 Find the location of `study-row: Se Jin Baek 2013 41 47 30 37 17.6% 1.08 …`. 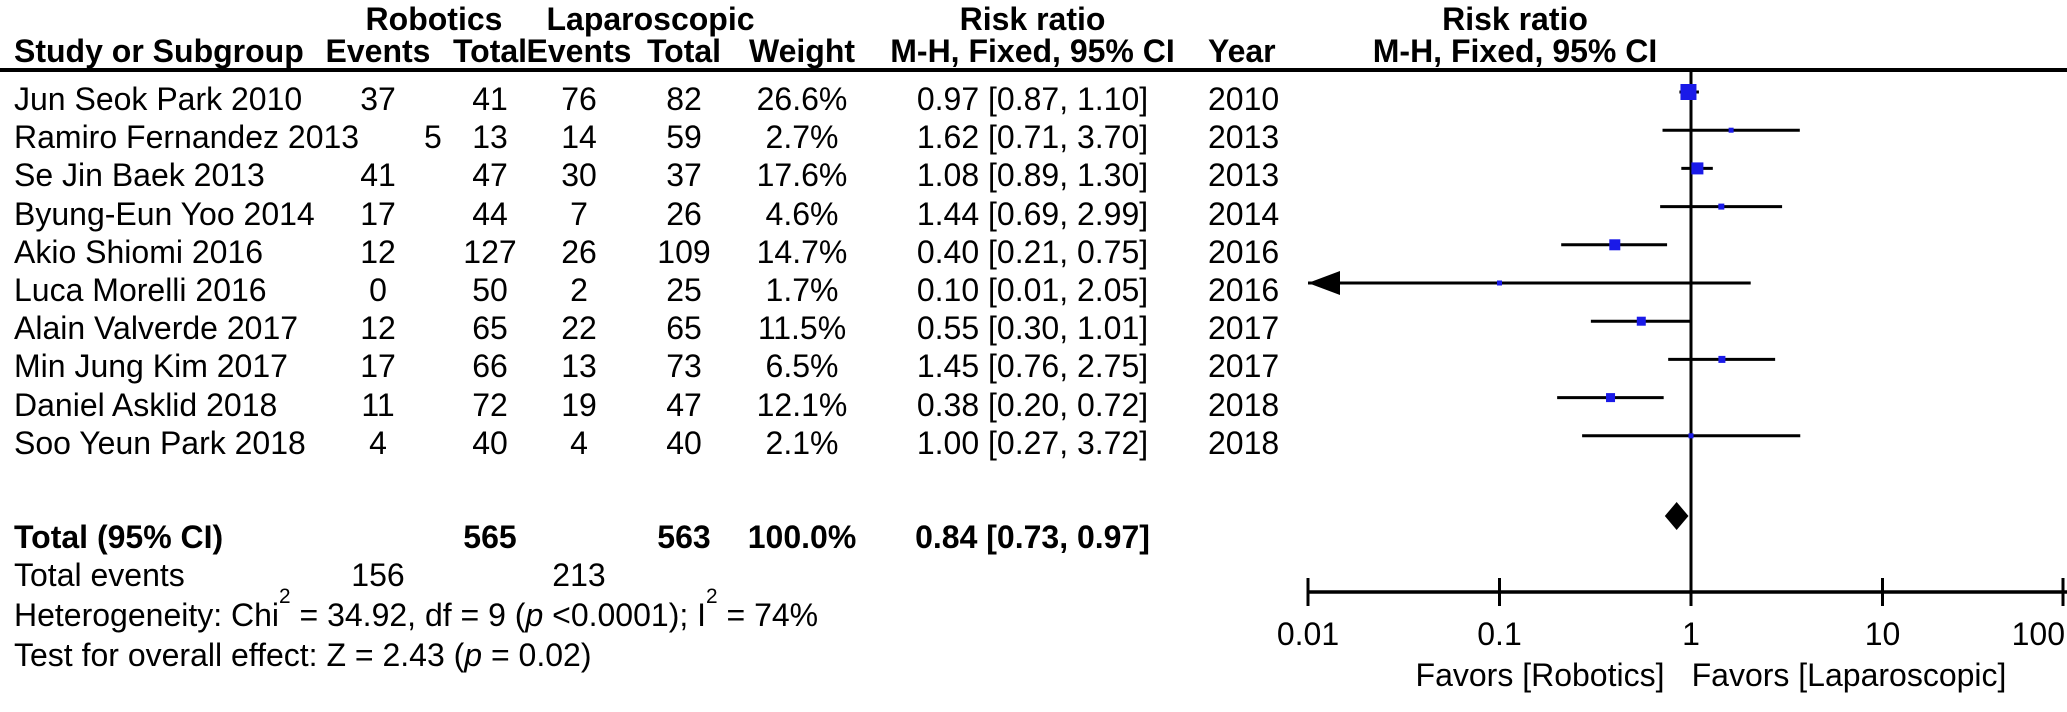

study-row: Se Jin Baek 2013 41 47 30 37 17.6% 1.08 … is located at coordinates (665, 175).